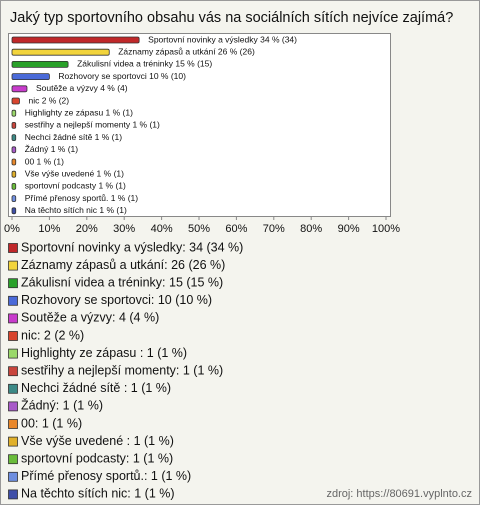  Describe the element at coordinates (75, 186) in the screenshot. I see `value-label: sportovní podcasty 1 % (1)` at that location.